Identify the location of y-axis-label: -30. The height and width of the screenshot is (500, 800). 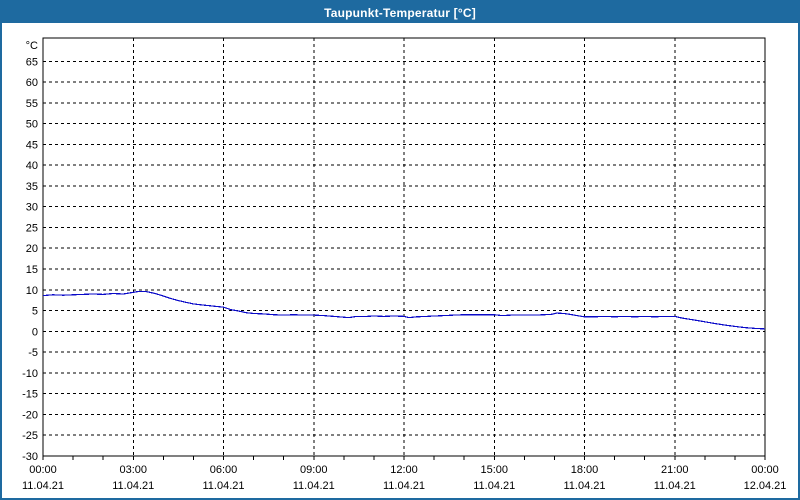
(30, 457).